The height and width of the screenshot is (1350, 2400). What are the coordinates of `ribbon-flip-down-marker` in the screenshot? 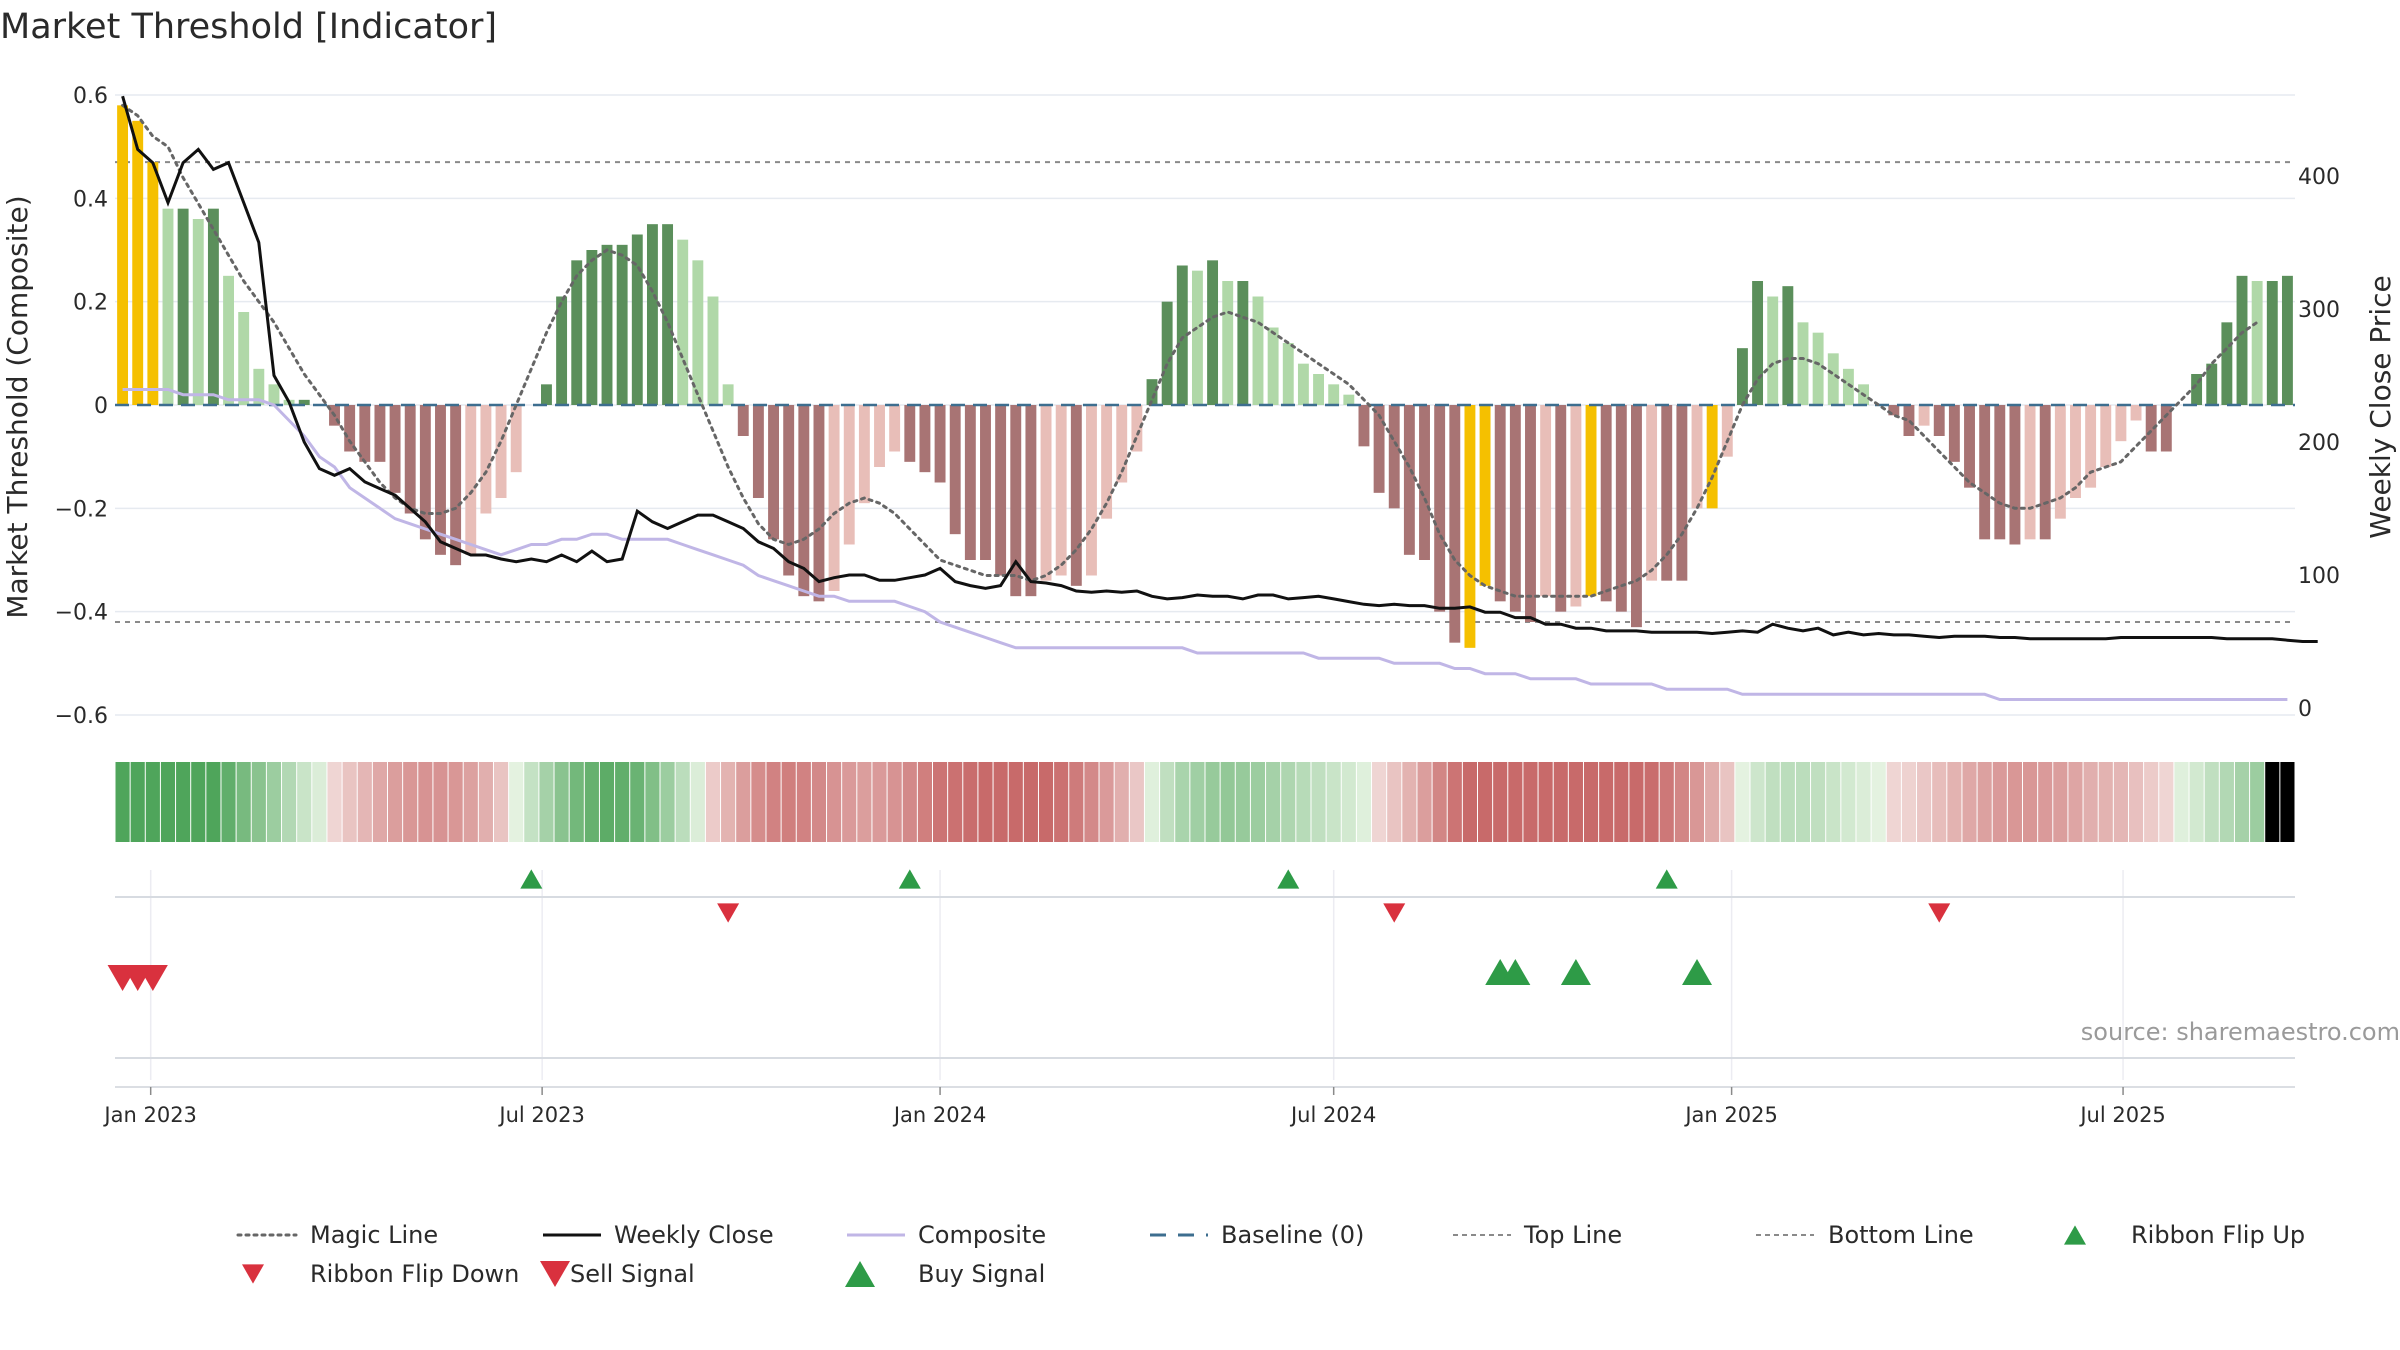 It's located at (728, 913).